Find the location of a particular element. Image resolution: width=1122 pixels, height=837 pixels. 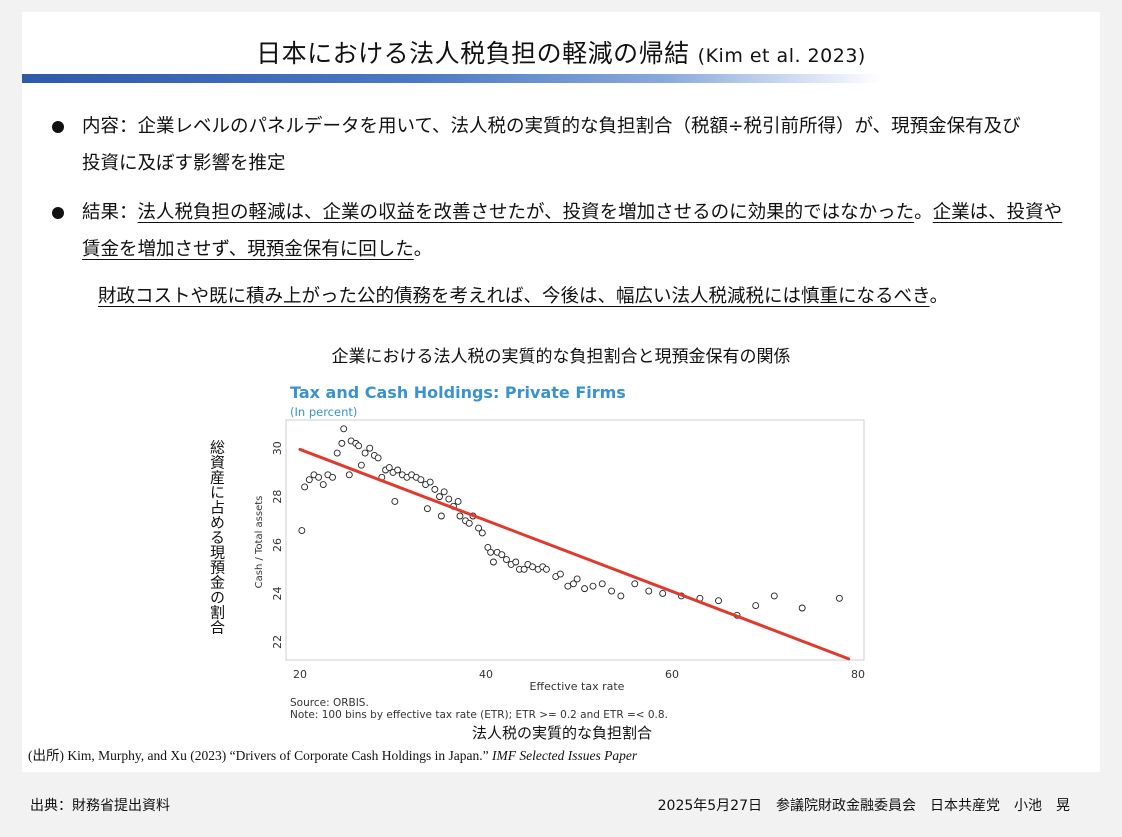

plot-area is located at coordinates (575, 540).